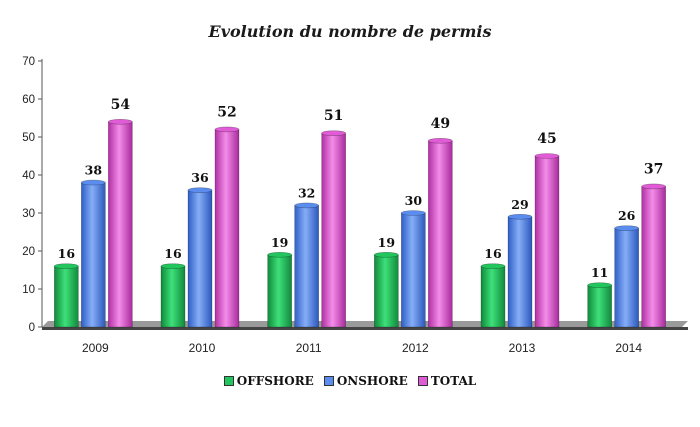 This screenshot has height=427, width=700. I want to click on chart-title: Evolution du nombre de permis, so click(350, 31).